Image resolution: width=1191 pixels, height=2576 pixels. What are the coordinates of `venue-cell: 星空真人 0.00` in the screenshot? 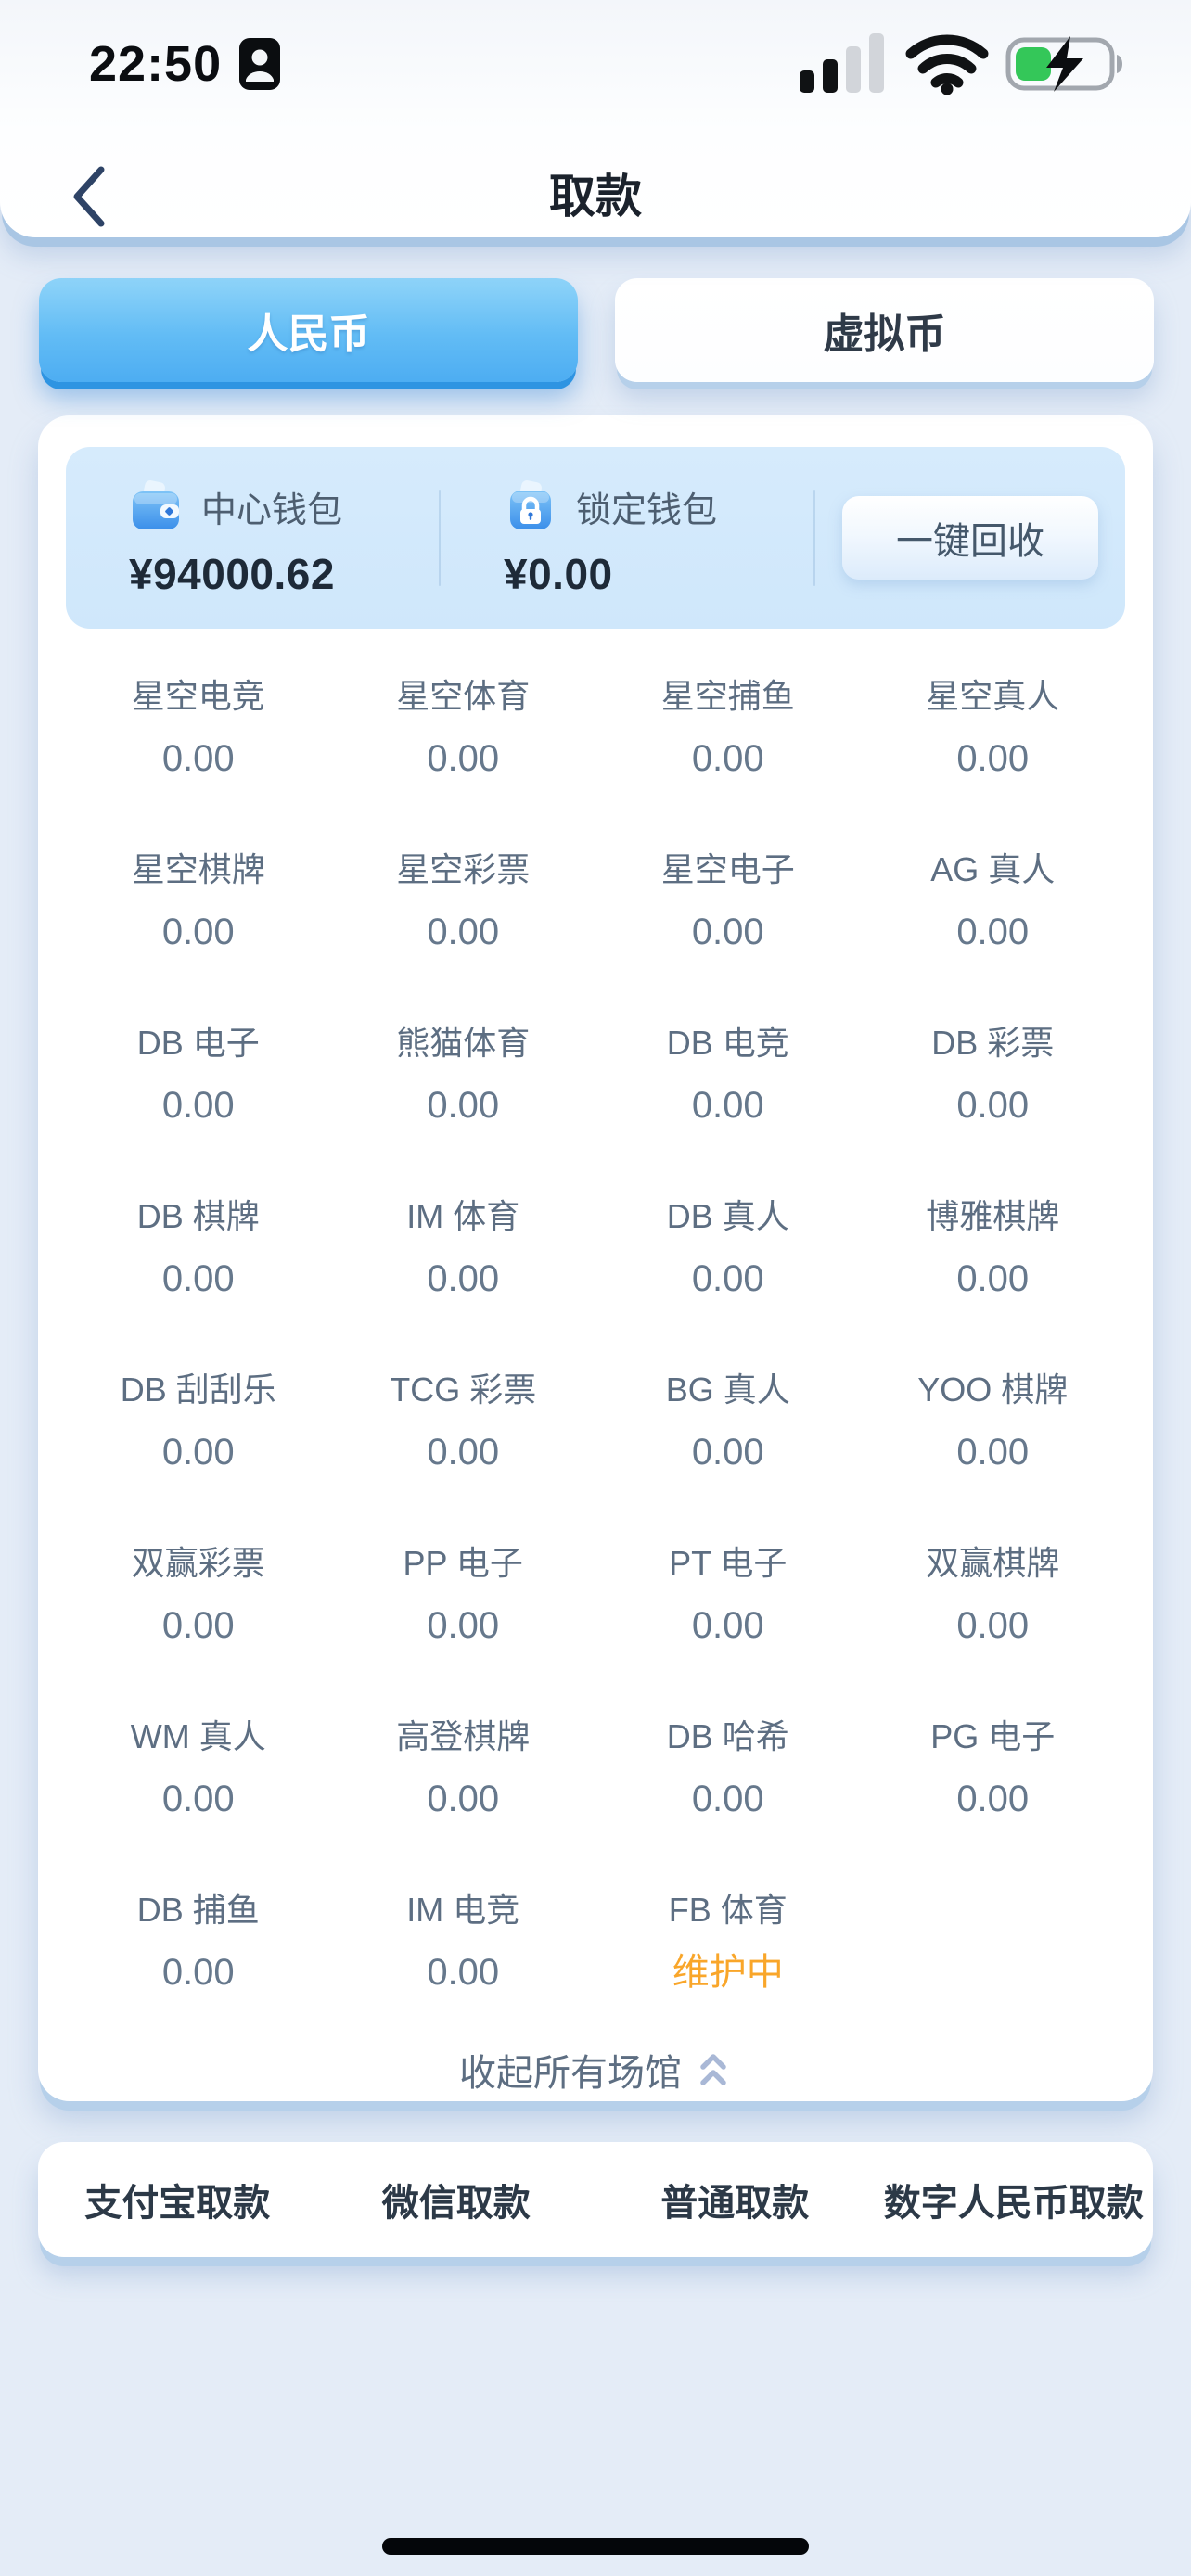 It's located at (993, 737).